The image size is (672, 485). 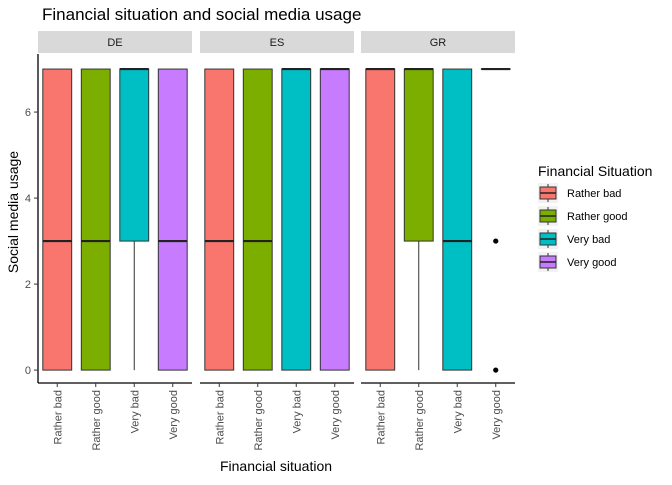 What do you see at coordinates (276, 466) in the screenshot?
I see `x-axis-label: Financial situation` at bounding box center [276, 466].